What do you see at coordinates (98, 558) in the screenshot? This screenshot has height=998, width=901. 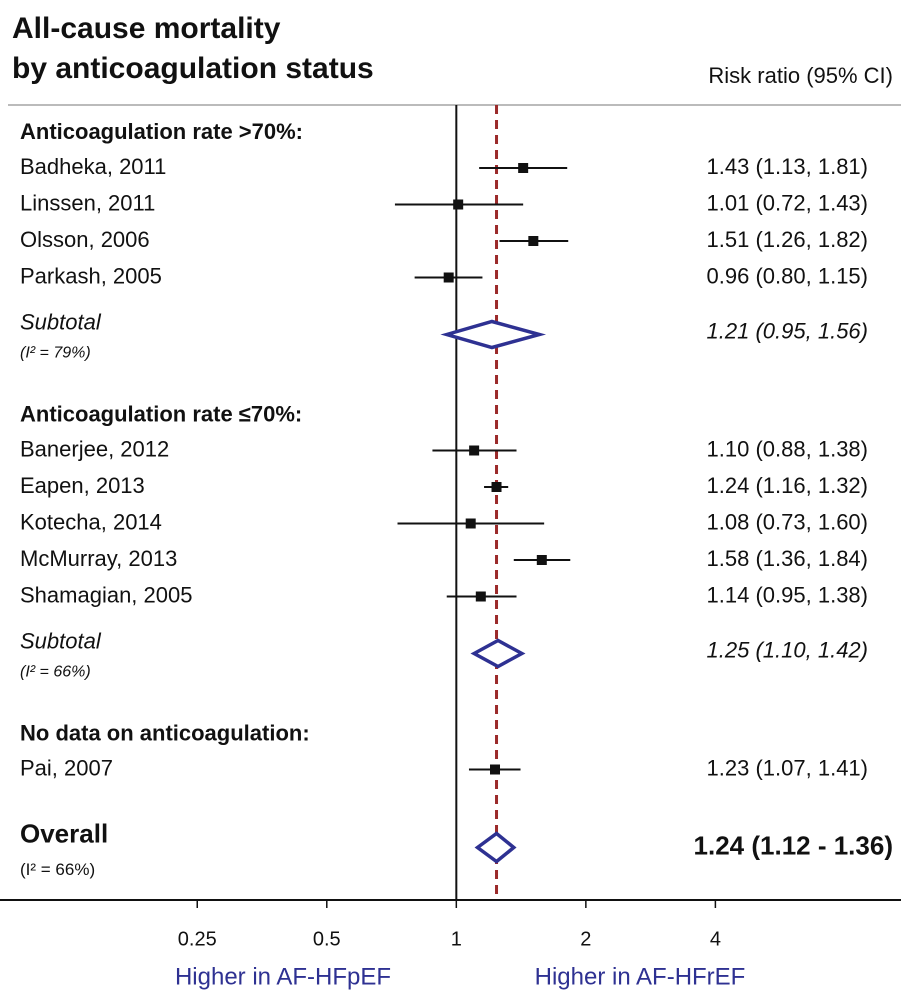 I see `study-label: McMurray, 2013` at bounding box center [98, 558].